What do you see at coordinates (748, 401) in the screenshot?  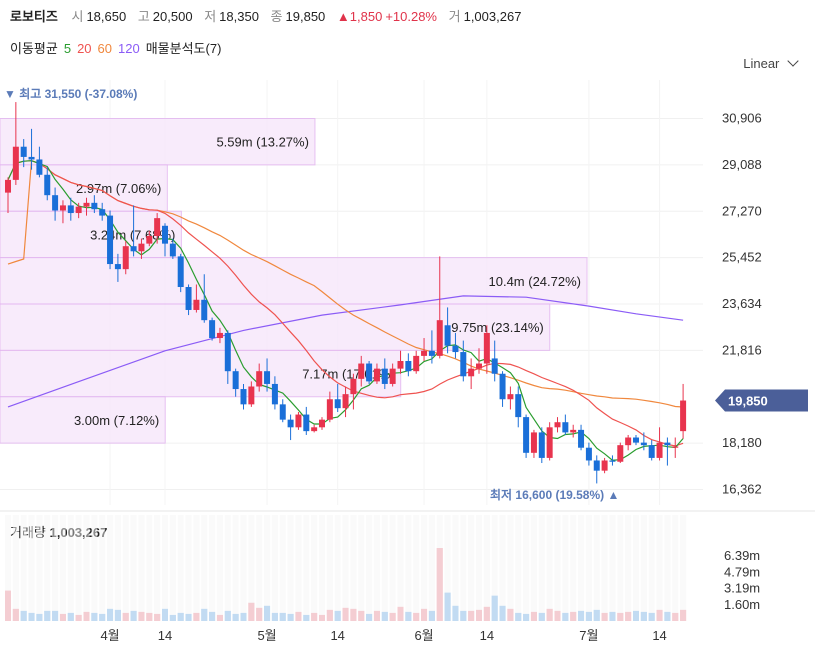 I see `current-price-label: 19,850` at bounding box center [748, 401].